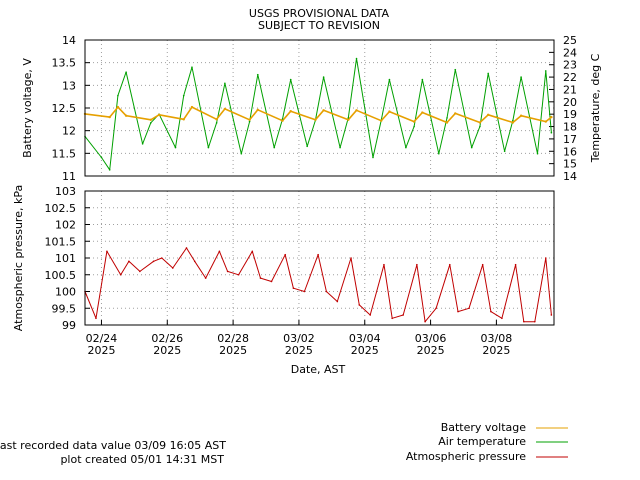 This screenshot has width=640, height=480. Describe the element at coordinates (466, 456) in the screenshot. I see `legend-label-pressure: Atmospheric pressure` at that location.